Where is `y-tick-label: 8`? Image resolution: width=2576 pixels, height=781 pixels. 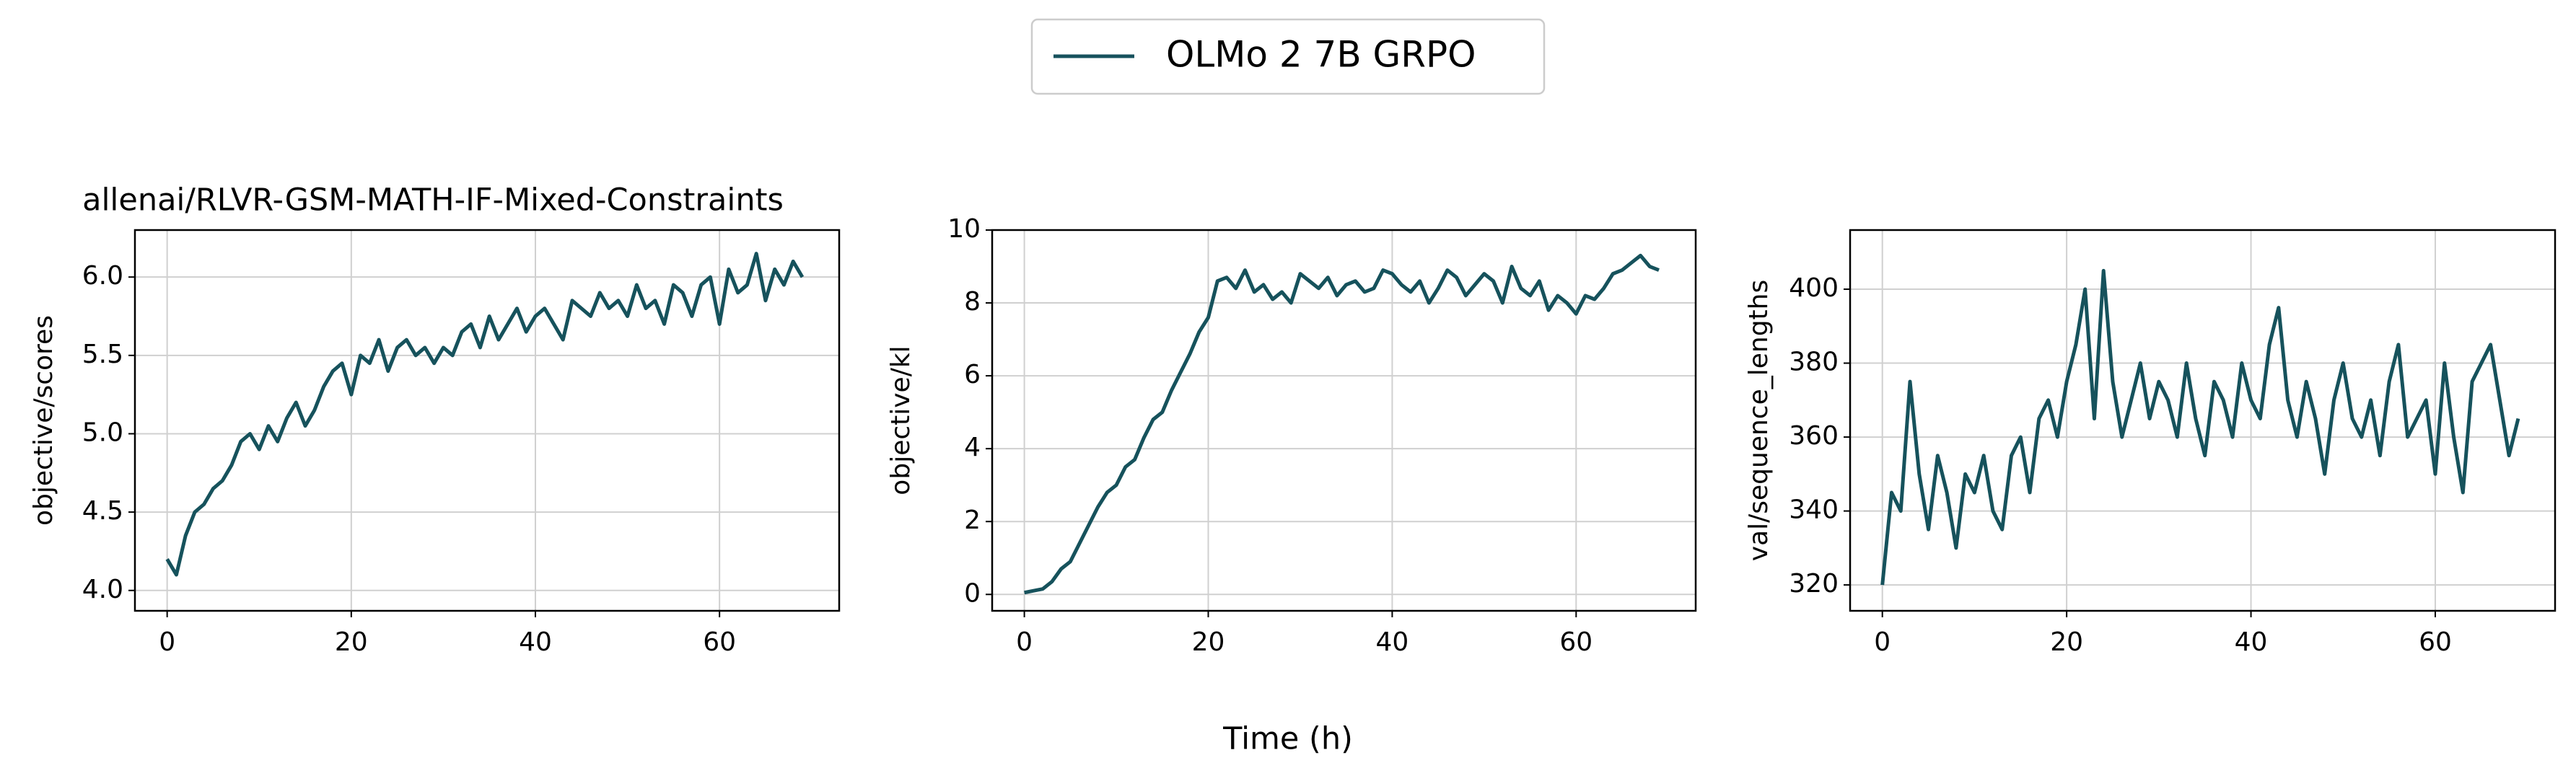
y-tick-label: 8 is located at coordinates (972, 302).